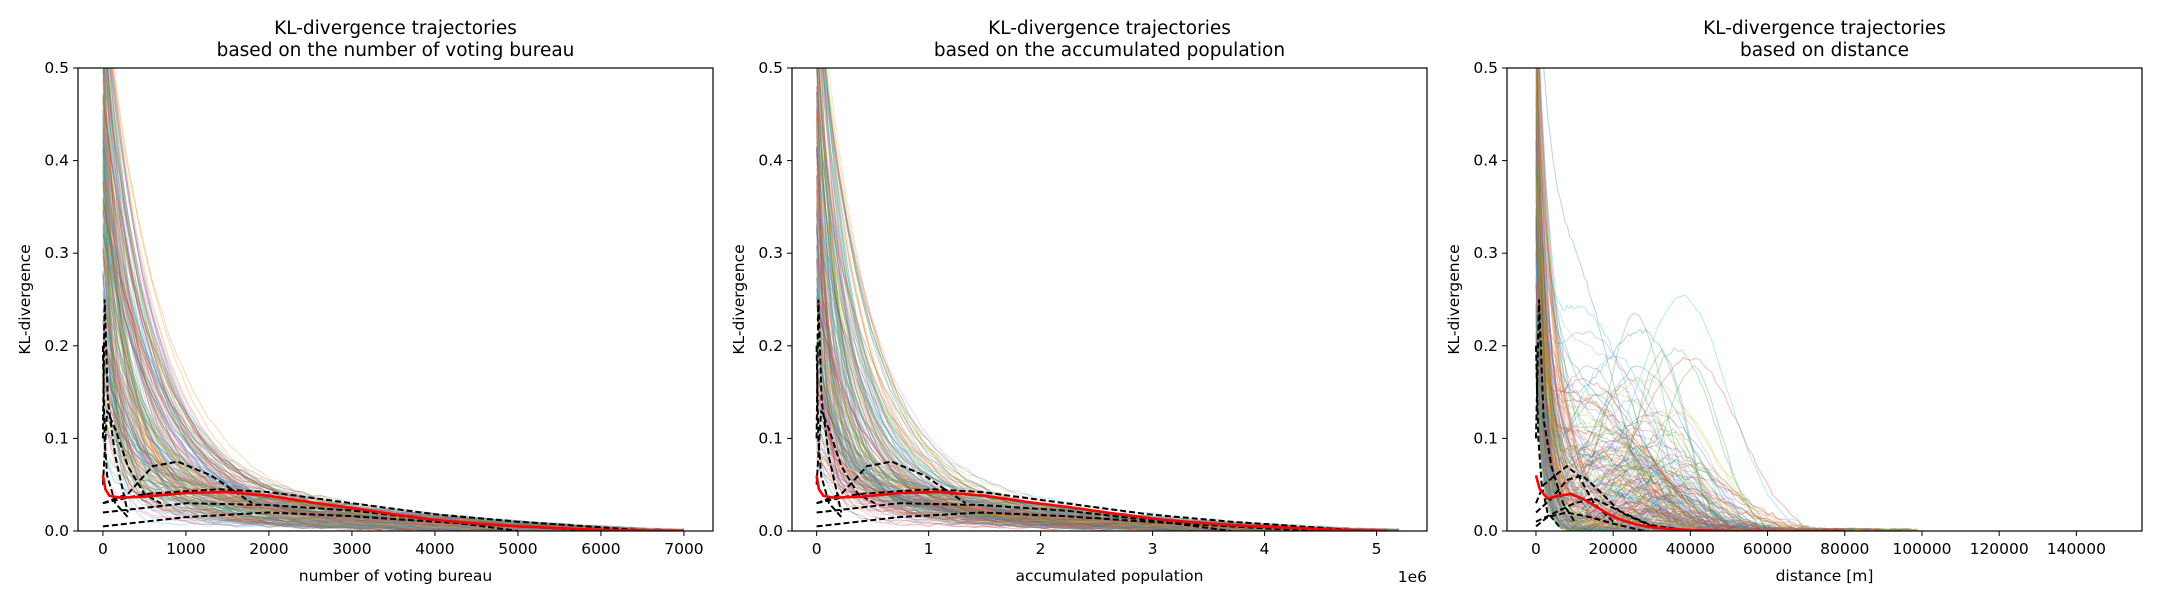  What do you see at coordinates (1536, 549) in the screenshot?
I see `x-tick-label: 0` at bounding box center [1536, 549].